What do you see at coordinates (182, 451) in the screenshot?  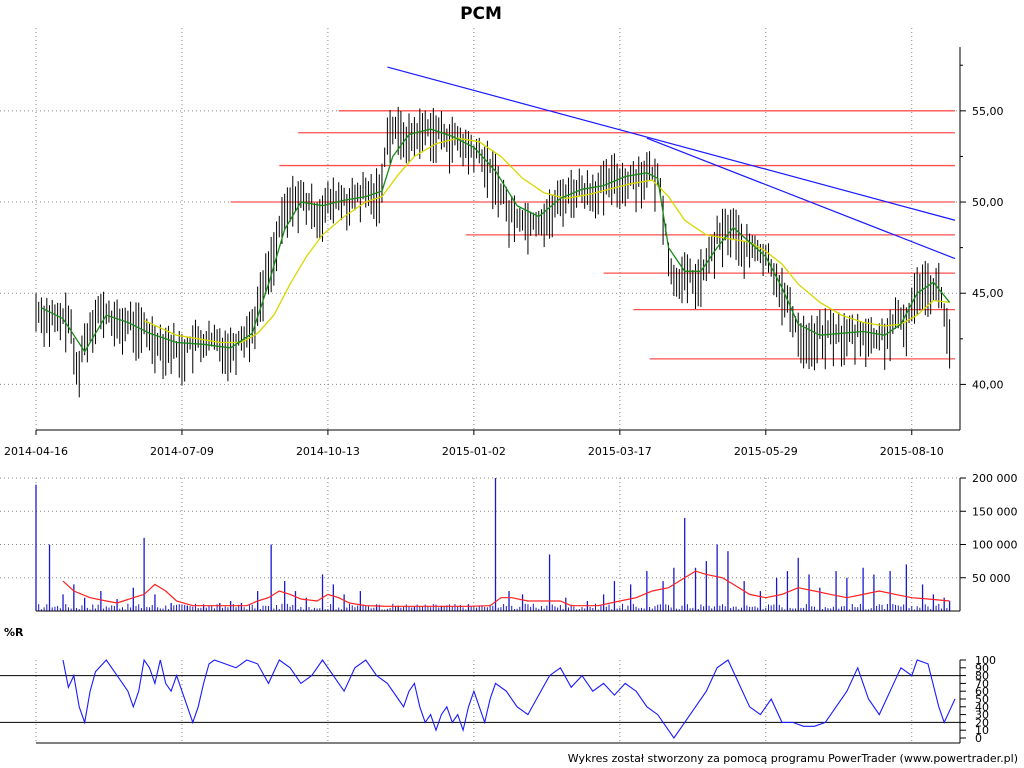 I see `date-tick-label: 2014-07-09` at bounding box center [182, 451].